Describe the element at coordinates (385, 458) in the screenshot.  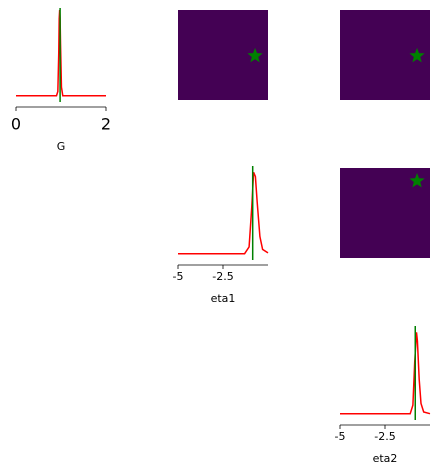
I see `x-axis-label: eta2` at that location.